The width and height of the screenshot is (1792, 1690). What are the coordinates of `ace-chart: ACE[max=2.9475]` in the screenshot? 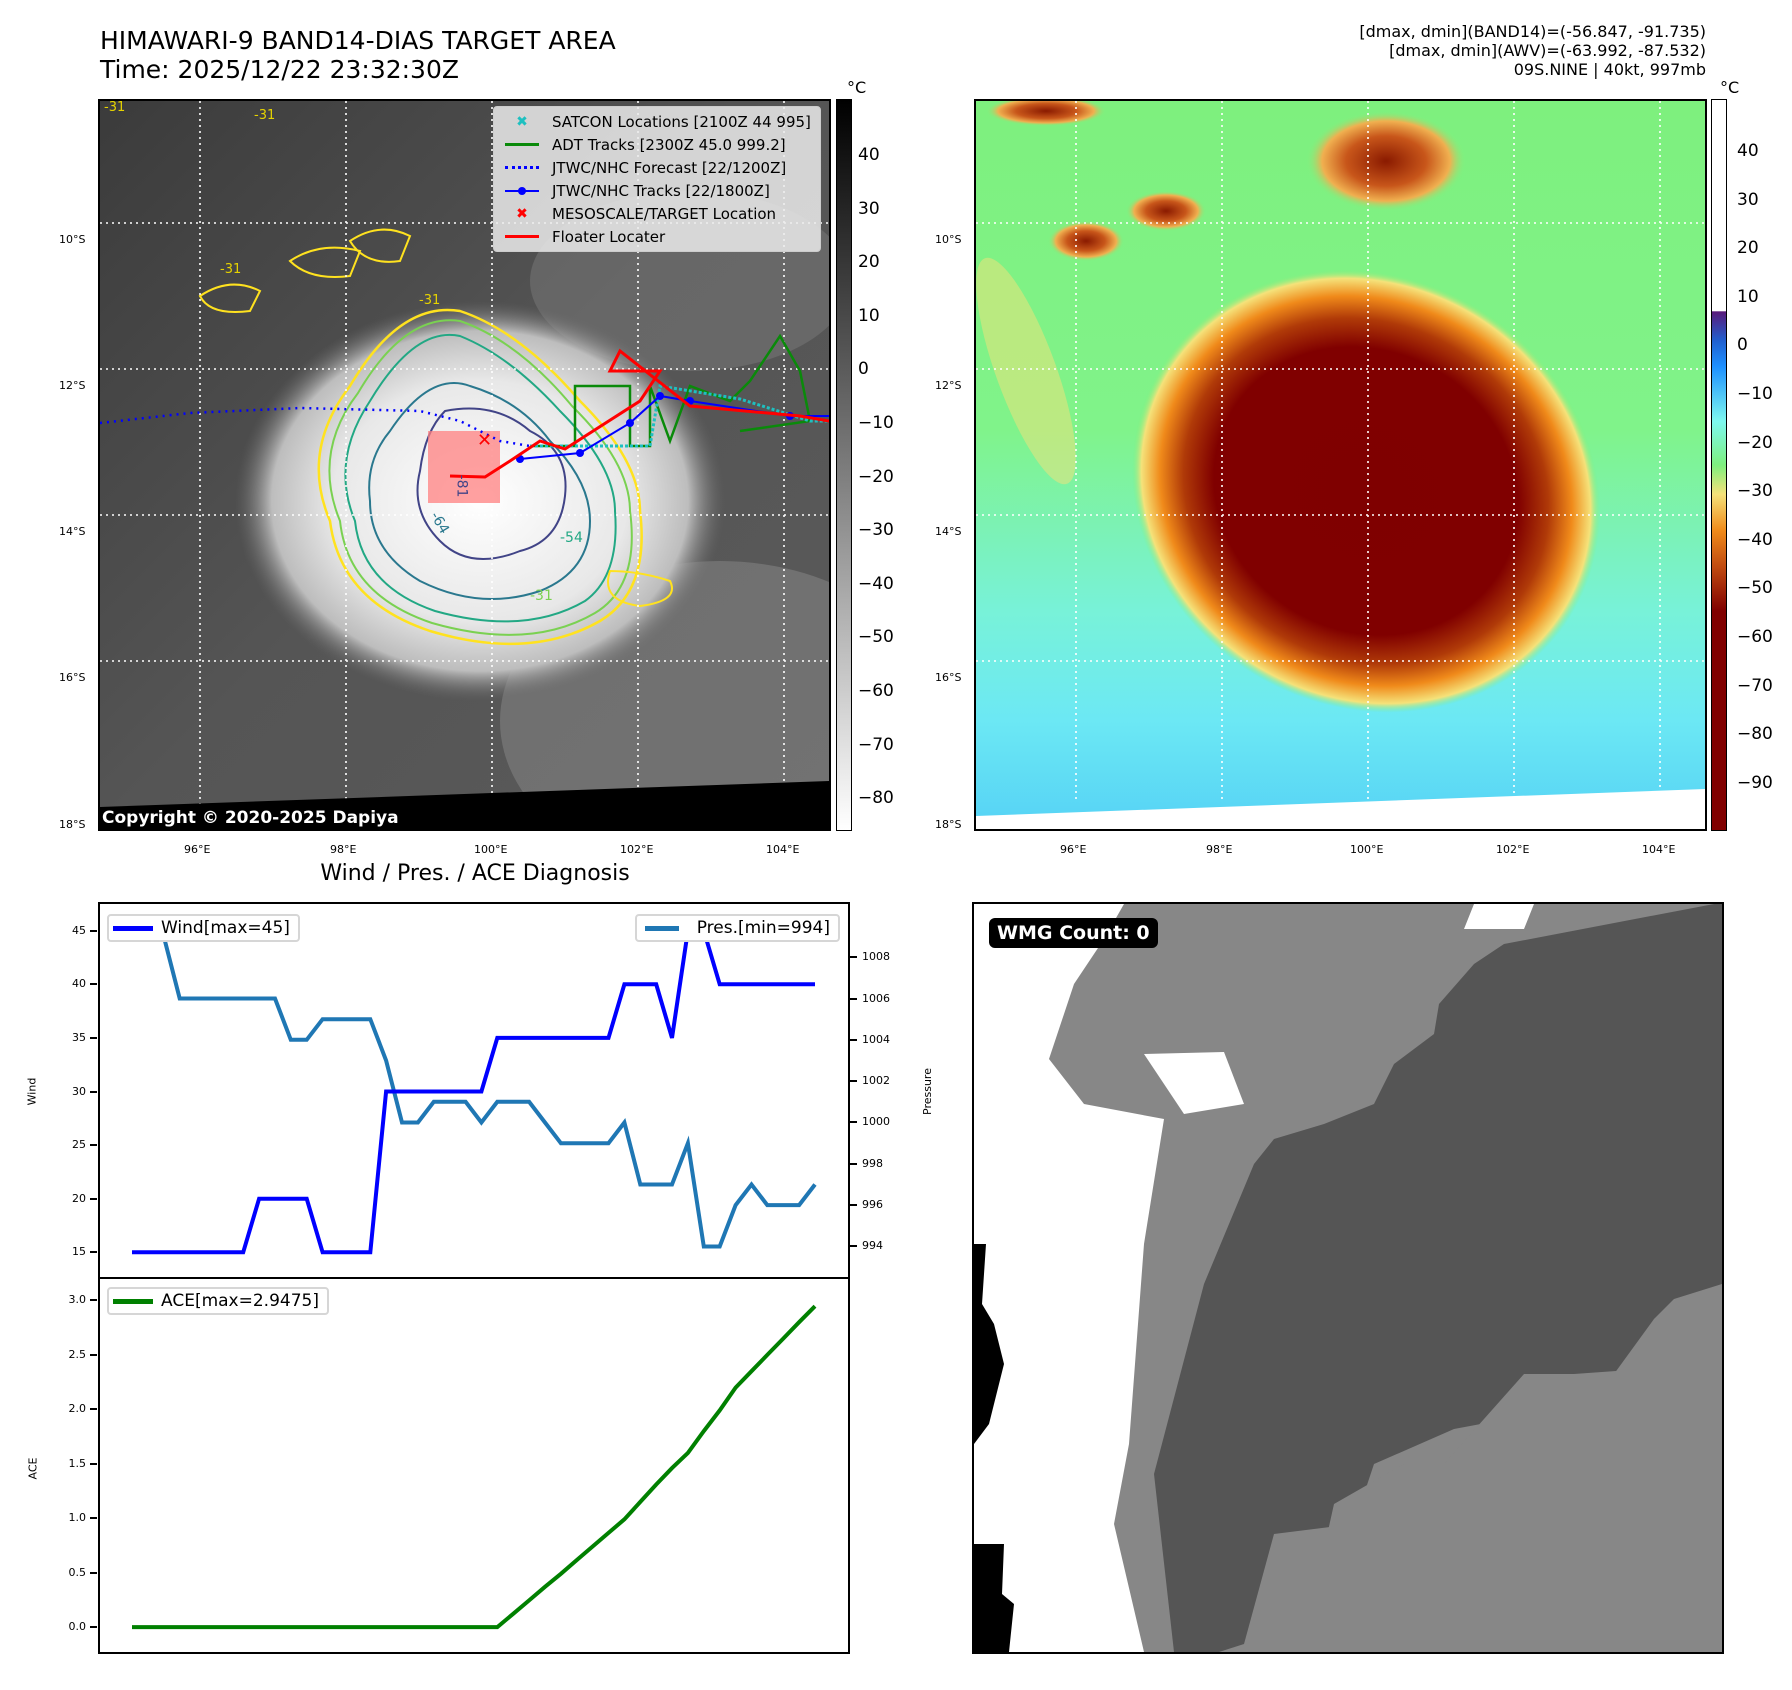 It's located at (474, 1465).